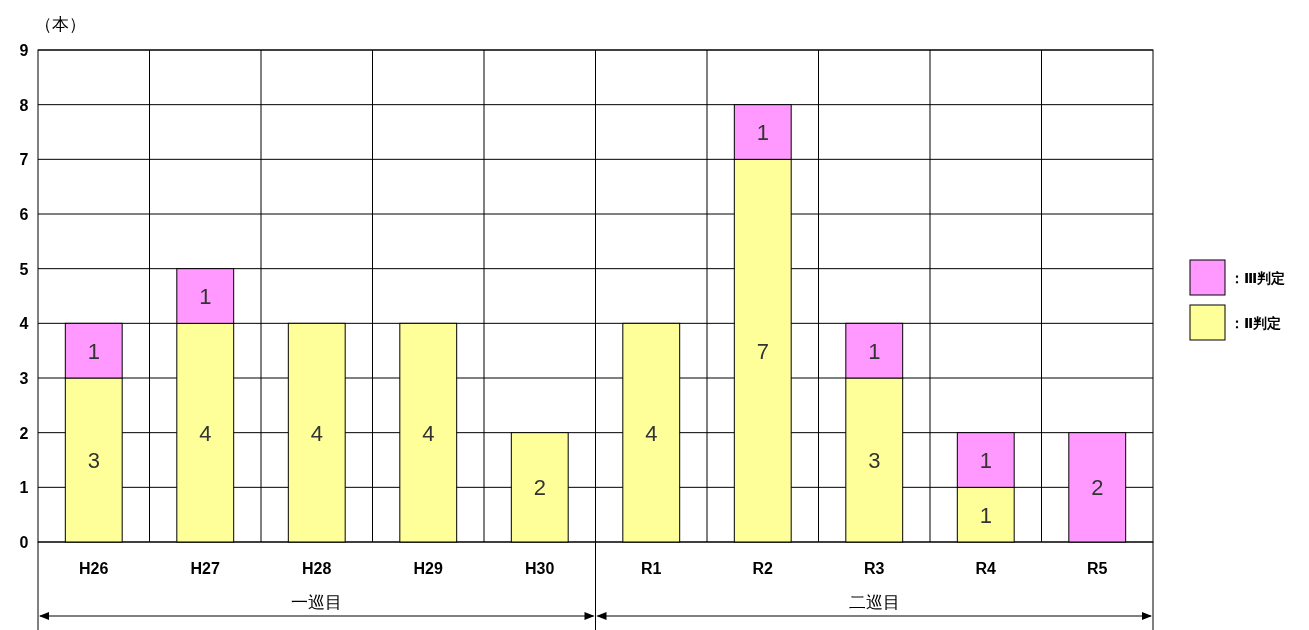 This screenshot has height=630, width=1309. I want to click on data-label: 7, so click(762, 351).